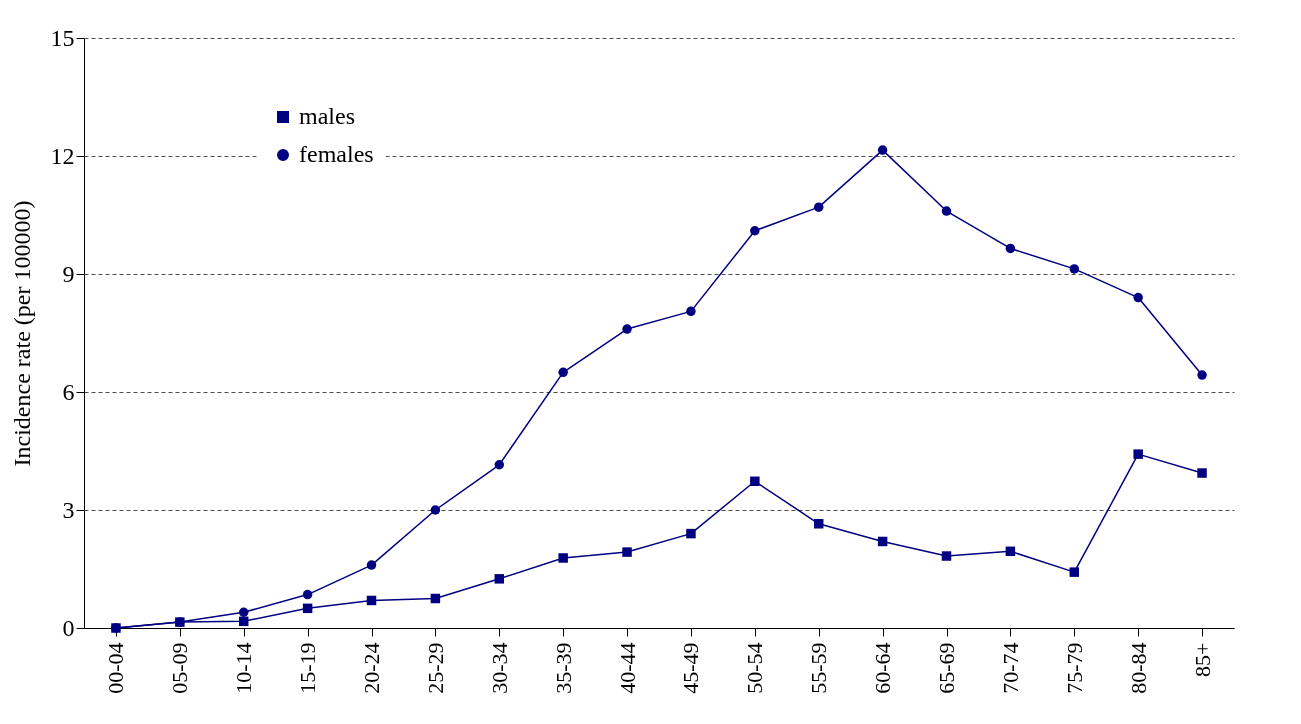 This screenshot has height=724, width=1301. Describe the element at coordinates (1138, 668) in the screenshot. I see `x-tick-label: 80-84` at that location.